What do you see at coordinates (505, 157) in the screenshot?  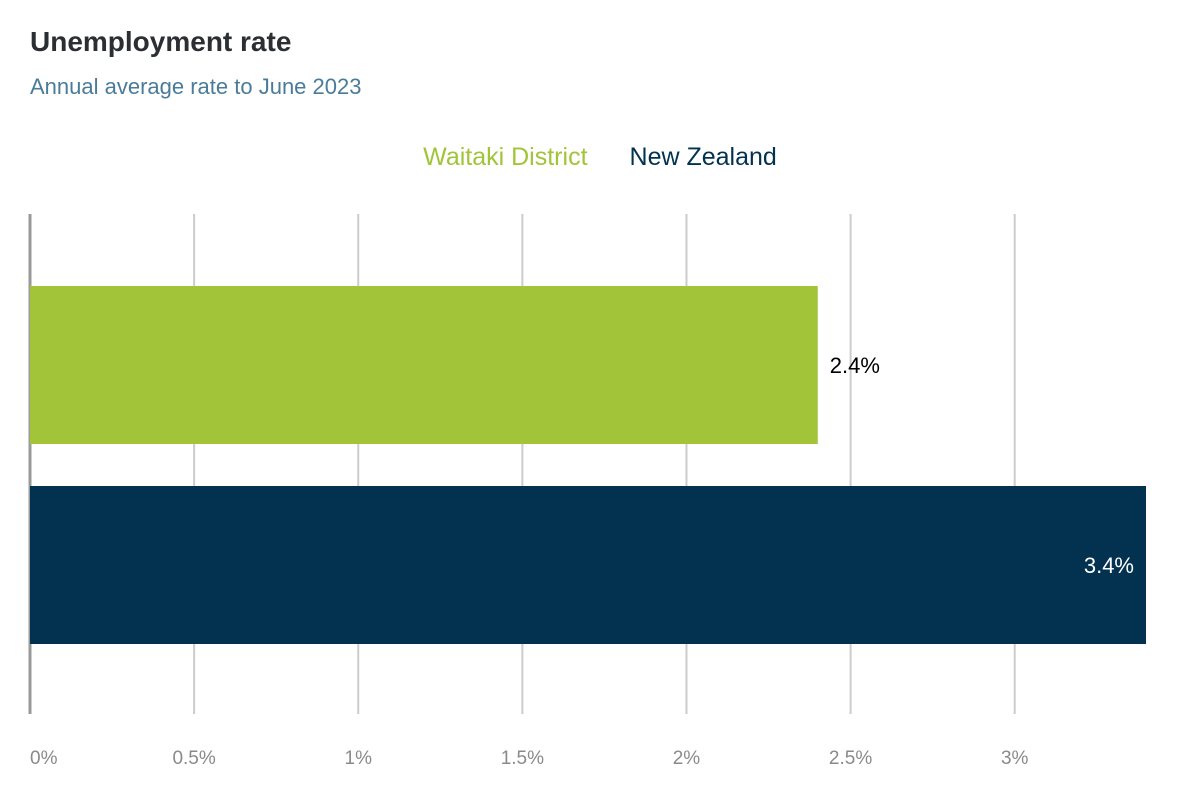 I see `legend-item-waitaki-district: Waitaki District` at bounding box center [505, 157].